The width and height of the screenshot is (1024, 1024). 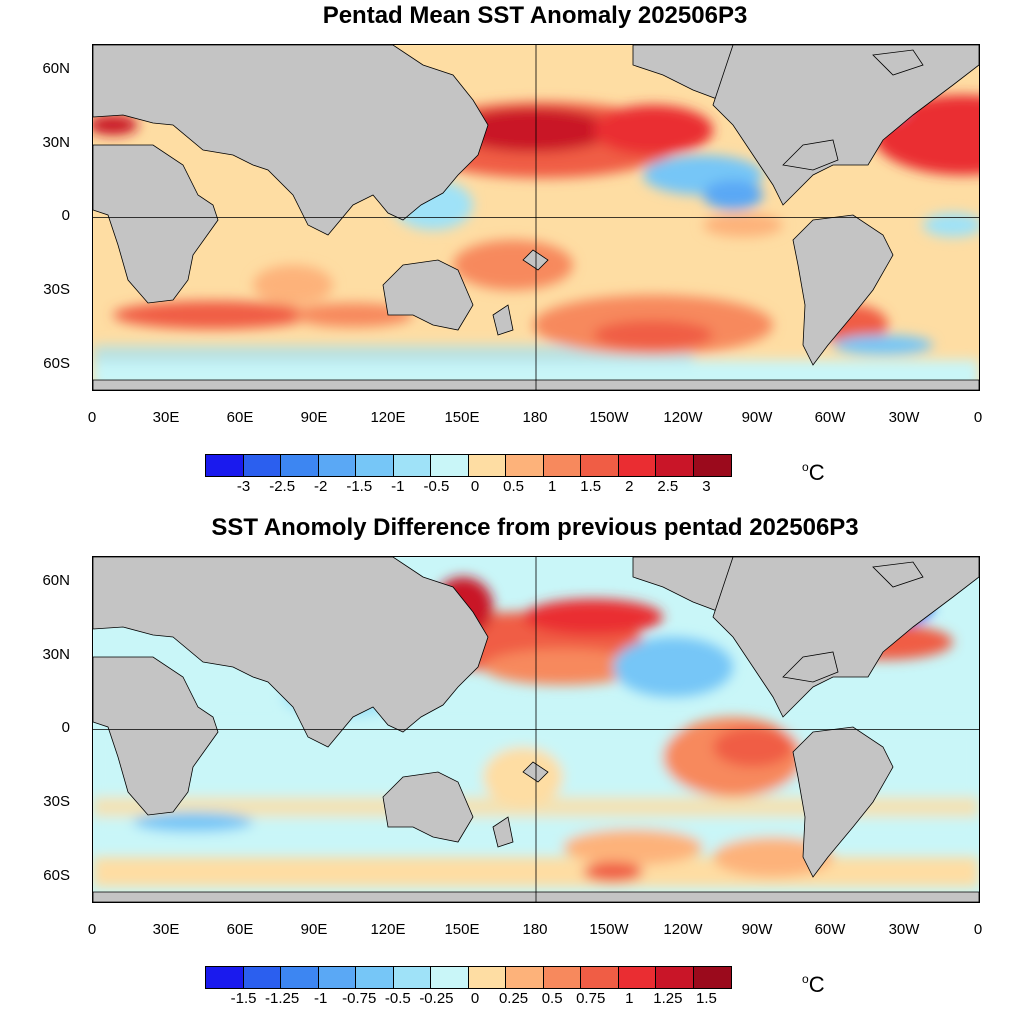 What do you see at coordinates (591, 998) in the screenshot?
I see `colorbar-tick-label: 0.75` at bounding box center [591, 998].